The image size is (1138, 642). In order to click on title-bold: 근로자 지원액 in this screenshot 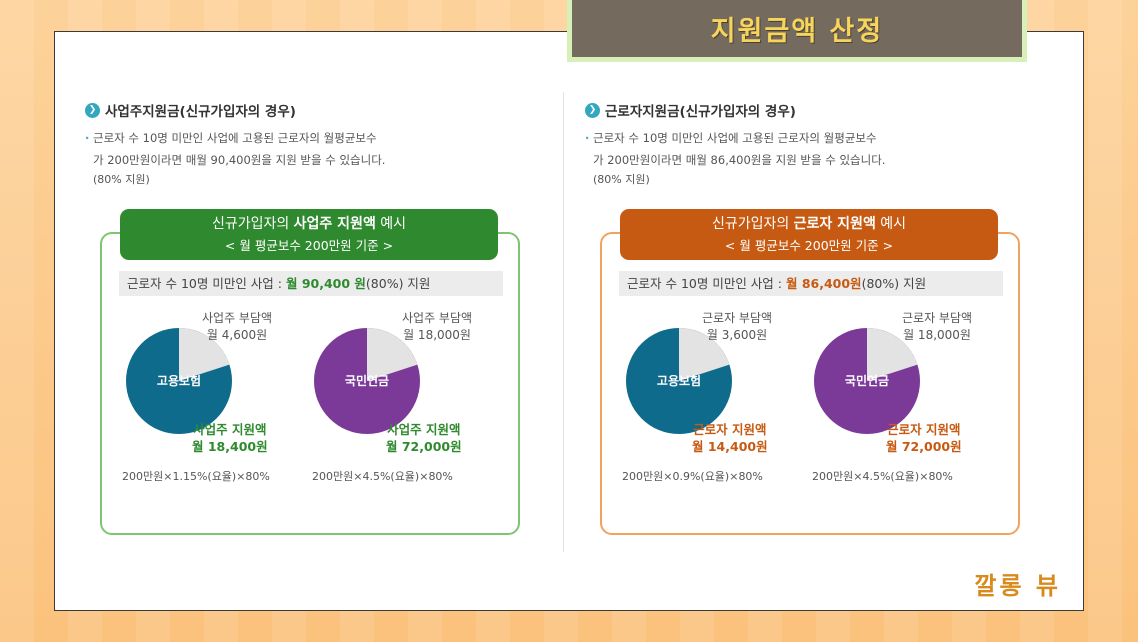, I will do `click(834, 224)`.